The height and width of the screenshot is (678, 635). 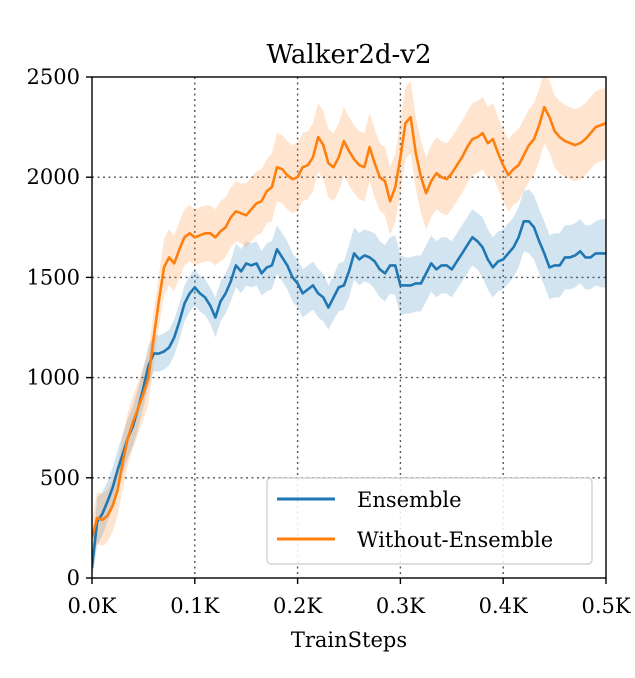 I want to click on y-tick-label: 1500, so click(x=53, y=277).